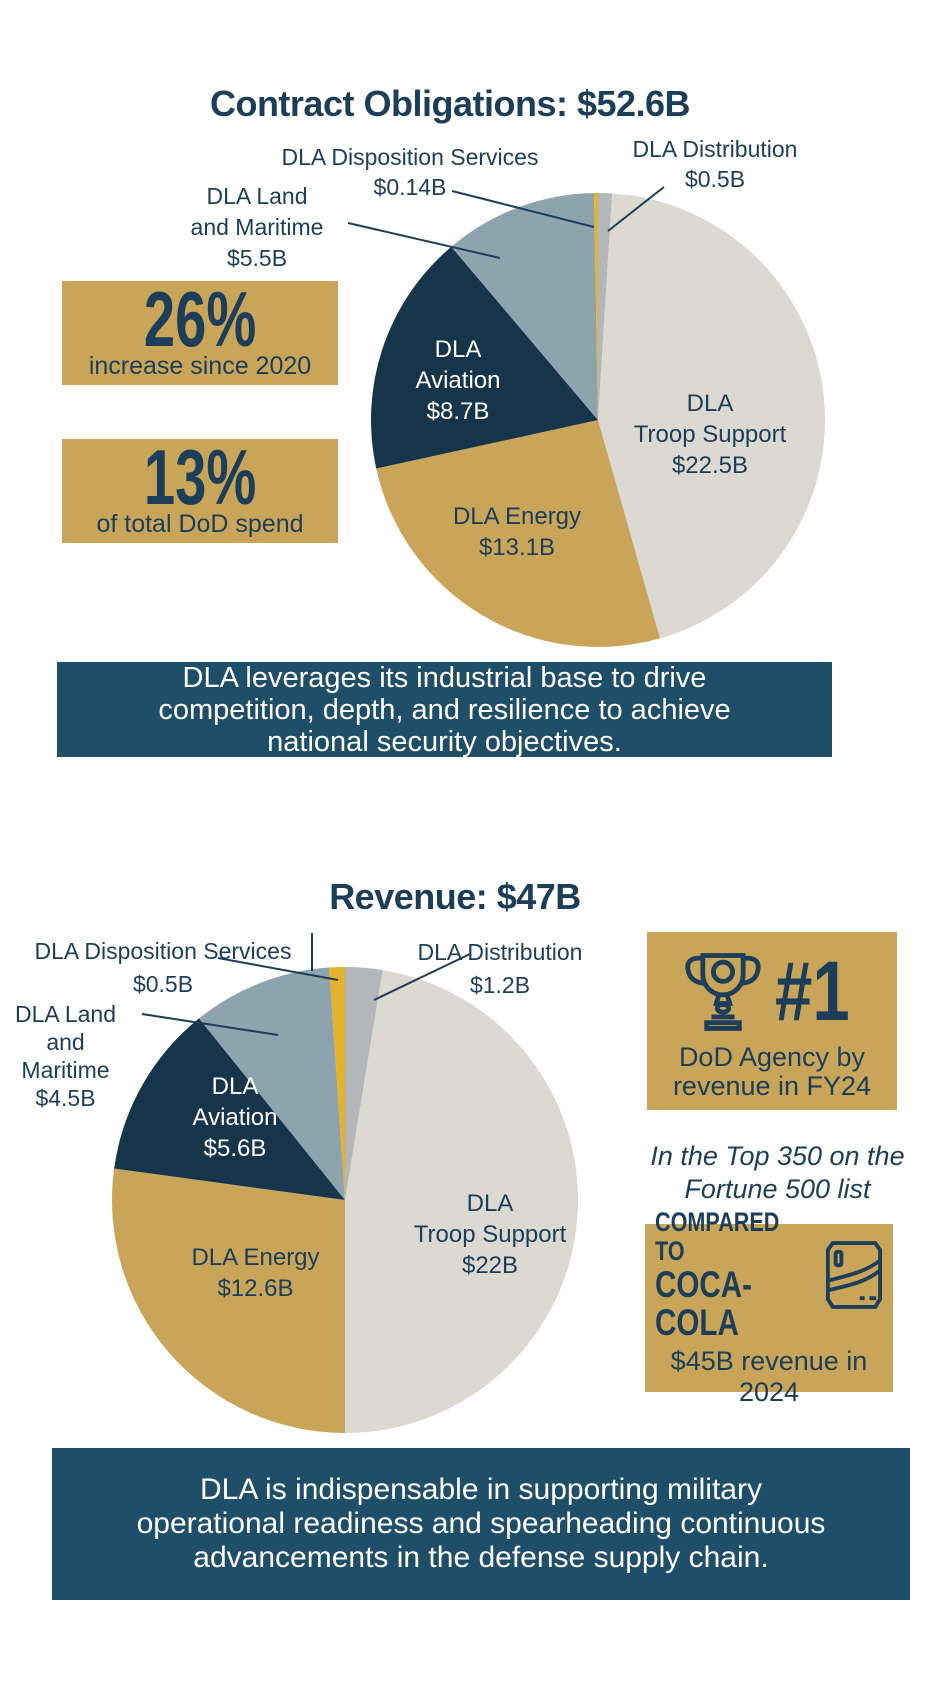 Image resolution: width=934 pixels, height=1708 pixels. I want to click on pie-label-energy: DLA Energy $13.1B, so click(517, 532).